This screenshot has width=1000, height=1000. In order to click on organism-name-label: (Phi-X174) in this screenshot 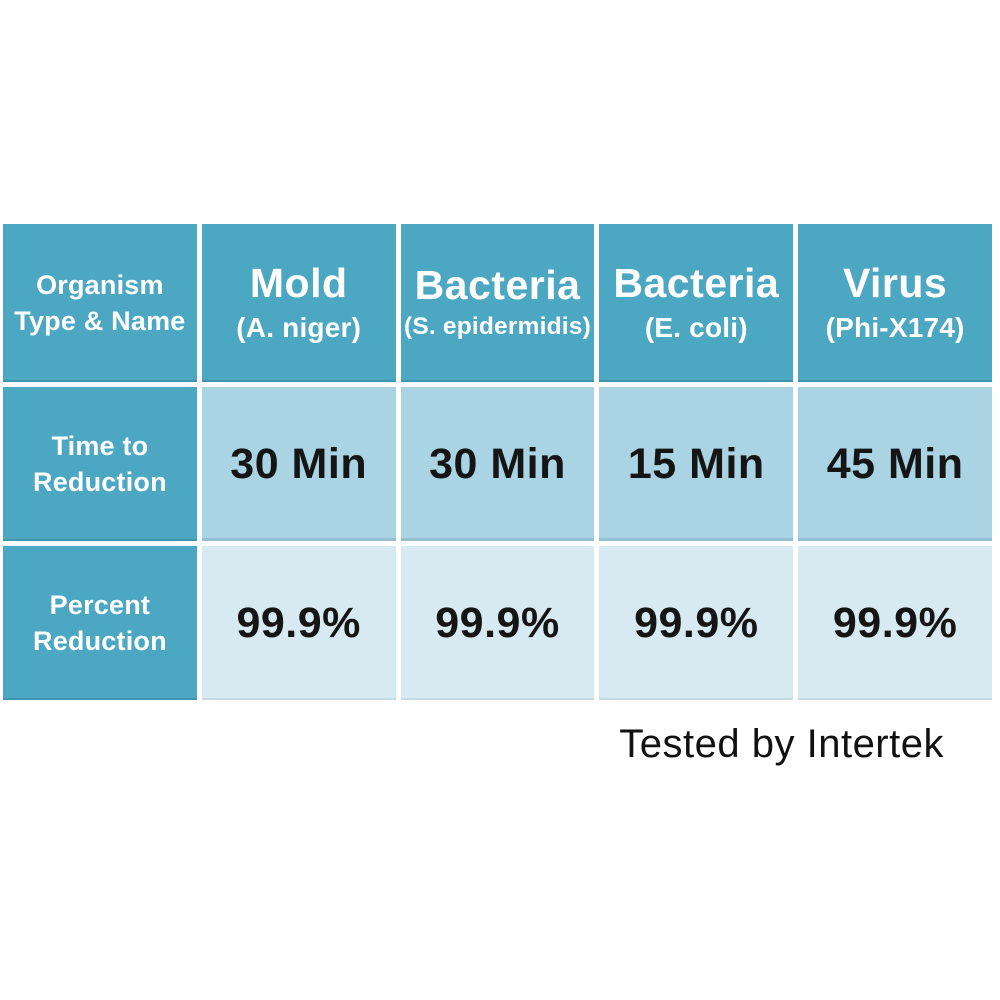, I will do `click(895, 328)`.